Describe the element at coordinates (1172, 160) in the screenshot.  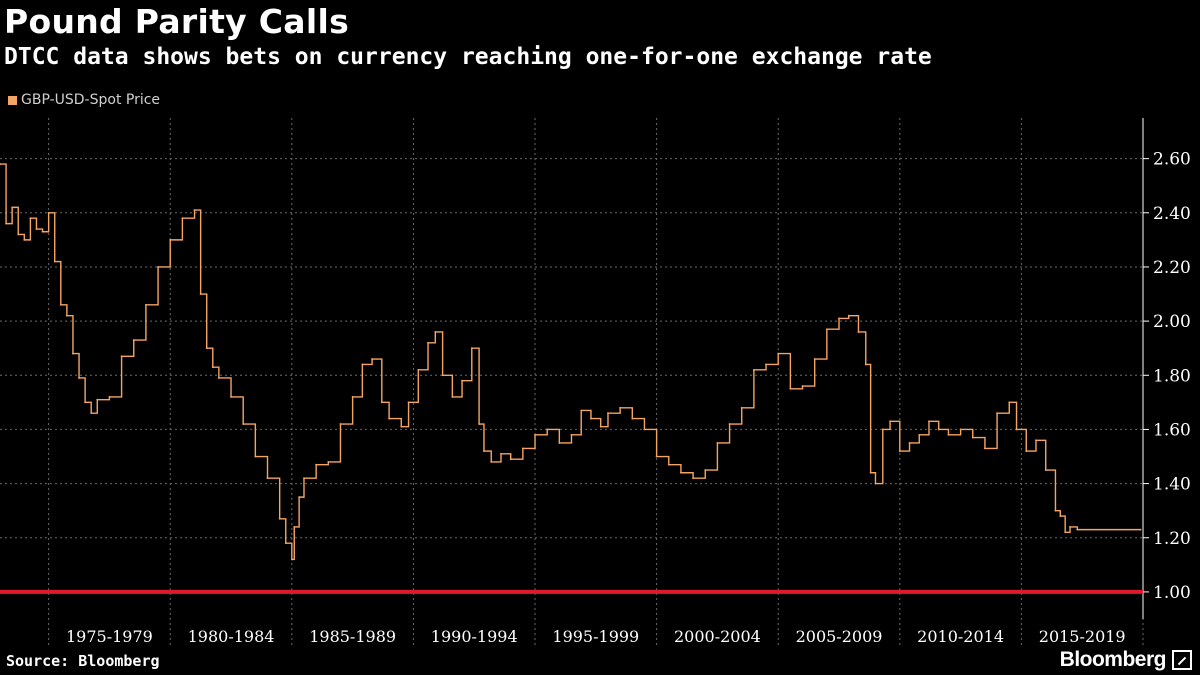
I see `y-tick-label: 2.60` at that location.